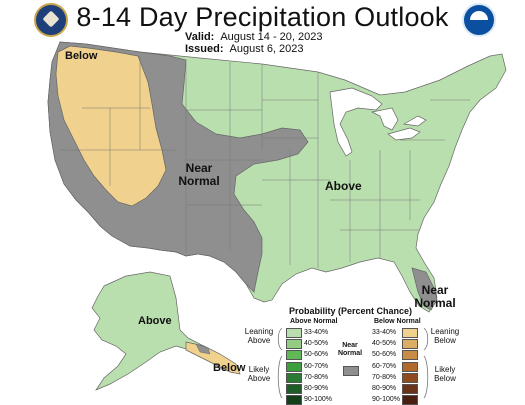  I want to click on page-title: 8-14 Day Precipitation Outlook, so click(262, 17).